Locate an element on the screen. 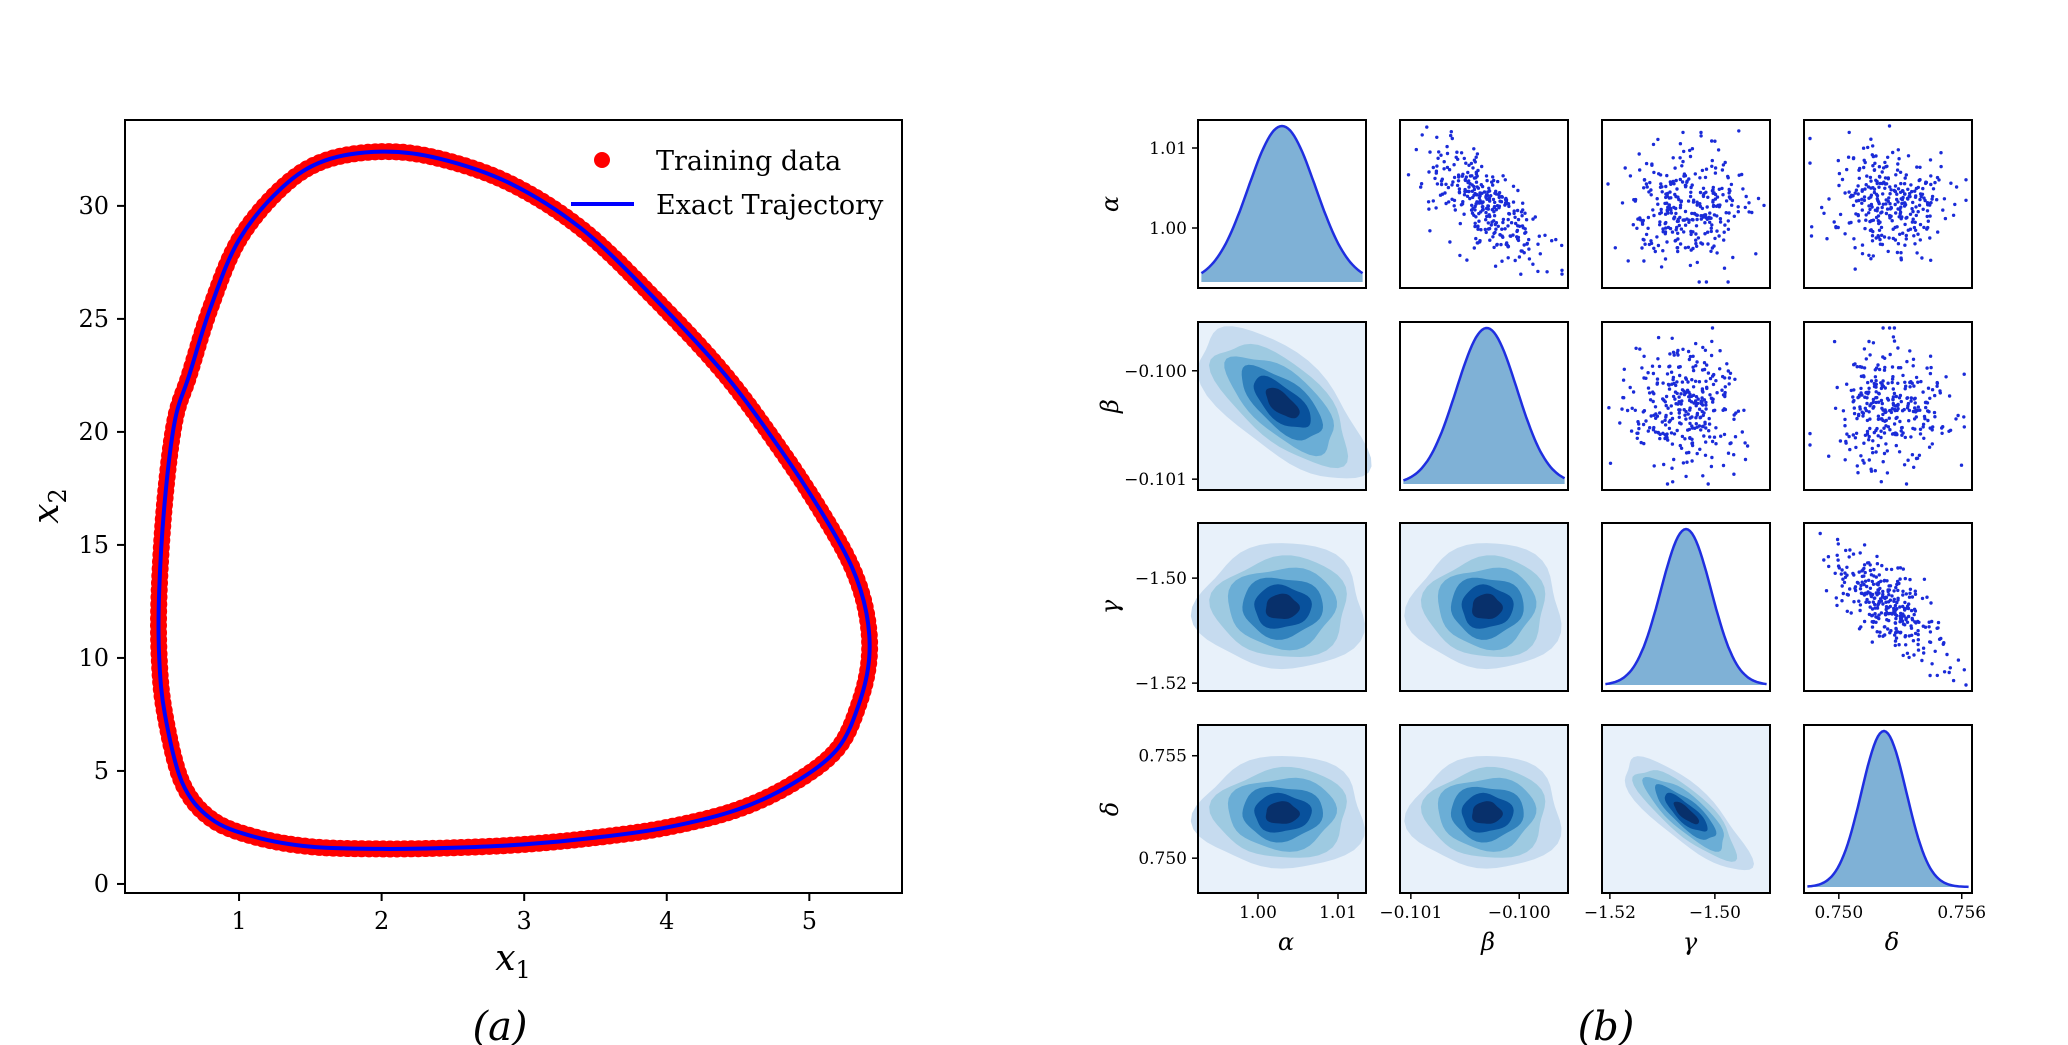  x-tick-label: 1.00 is located at coordinates (1258, 913).